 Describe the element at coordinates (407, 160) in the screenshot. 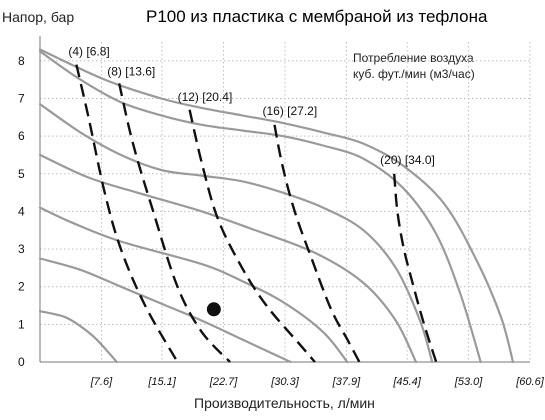

I see `air-consumption-label-5: (20) [34.0]` at that location.